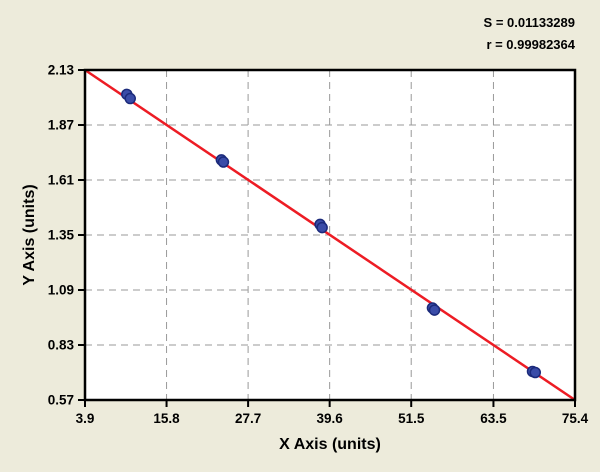 Image resolution: width=600 pixels, height=472 pixels. I want to click on svg-text: 1.09, so click(61, 290).